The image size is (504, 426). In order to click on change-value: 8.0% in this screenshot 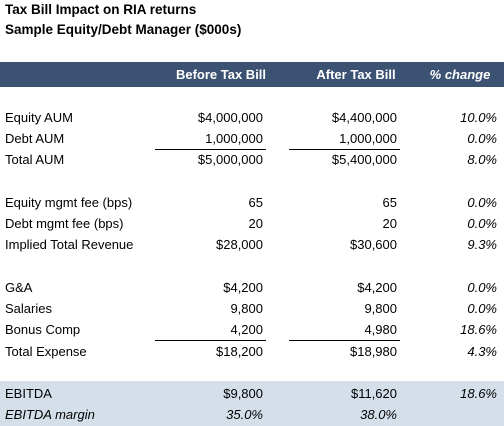, I will do `click(482, 160)`.